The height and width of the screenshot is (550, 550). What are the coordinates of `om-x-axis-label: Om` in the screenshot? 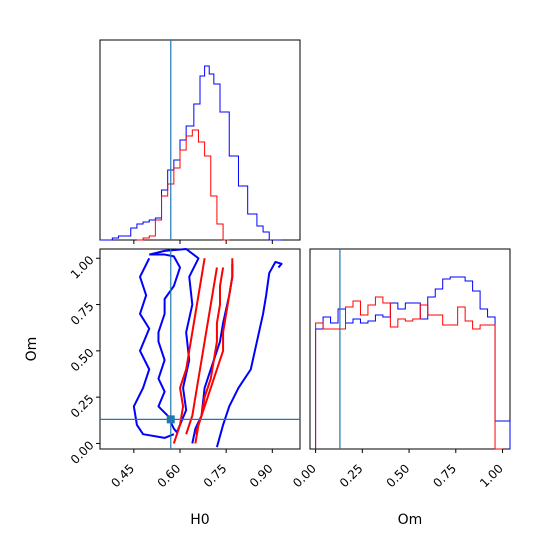 It's located at (410, 520).